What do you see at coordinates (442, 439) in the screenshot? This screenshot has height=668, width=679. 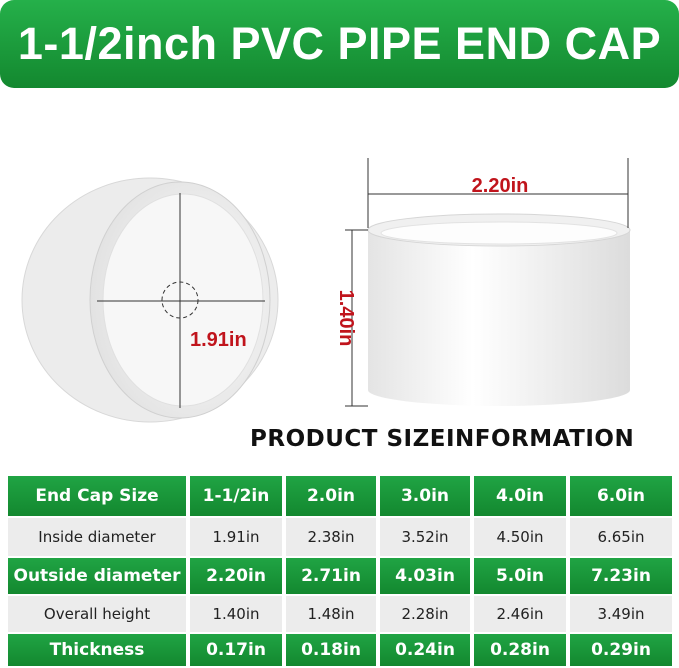 I see `section-title: PRODUCT SIZEINFORMATION` at bounding box center [442, 439].